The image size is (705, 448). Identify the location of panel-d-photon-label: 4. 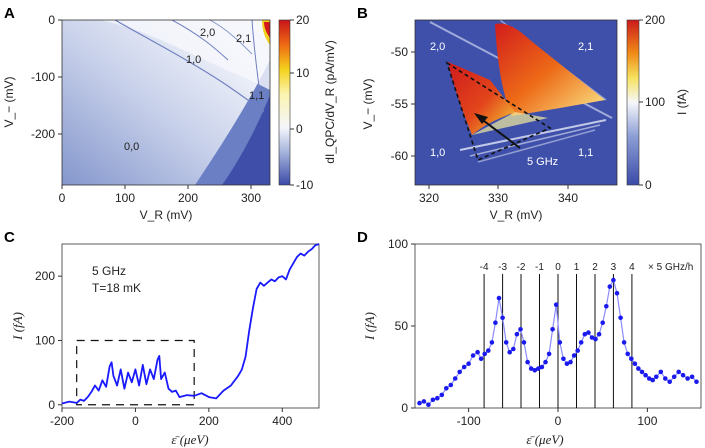
(632, 267).